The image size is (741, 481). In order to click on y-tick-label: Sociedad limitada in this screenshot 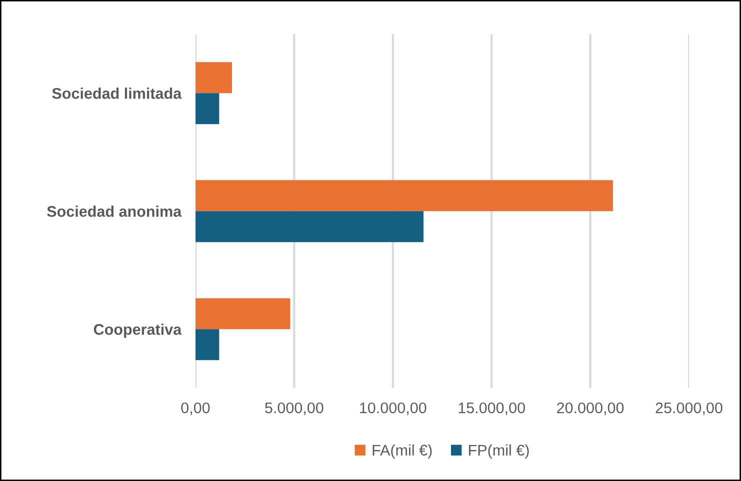, I will do `click(117, 93)`.